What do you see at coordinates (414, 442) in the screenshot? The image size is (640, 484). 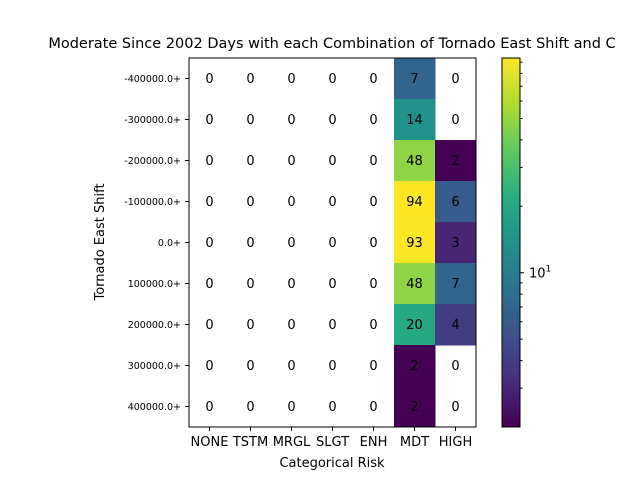 I see `x-tick-label: MDT` at bounding box center [414, 442].